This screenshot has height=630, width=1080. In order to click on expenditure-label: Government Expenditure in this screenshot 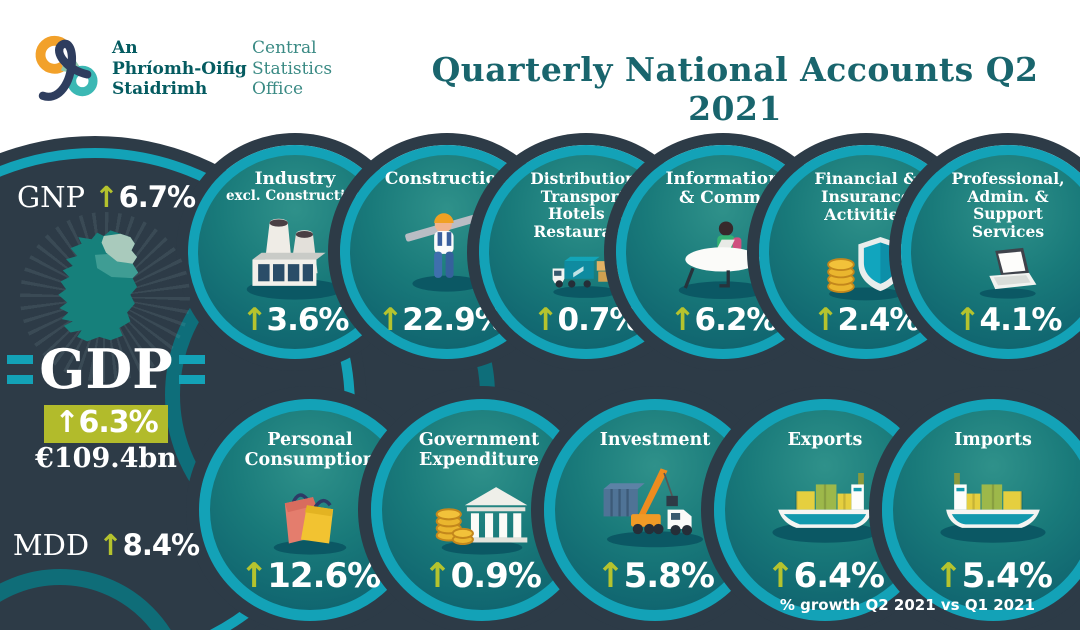, I will do `click(479, 450)`.